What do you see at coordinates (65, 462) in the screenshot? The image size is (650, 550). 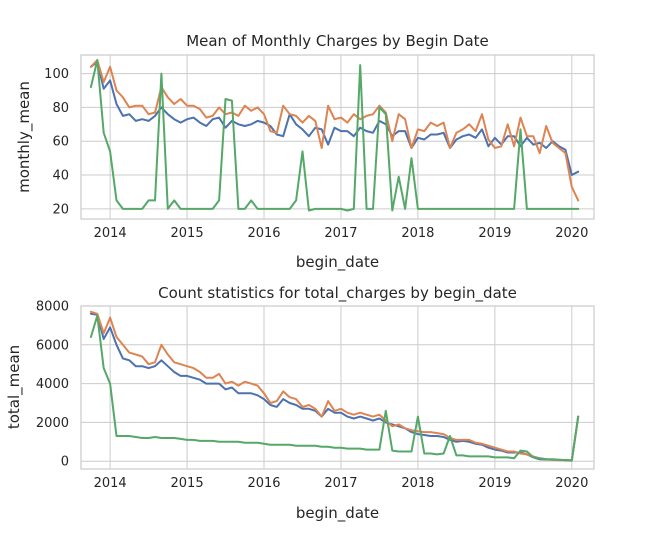 I see `y-tick-label: 0` at bounding box center [65, 462].